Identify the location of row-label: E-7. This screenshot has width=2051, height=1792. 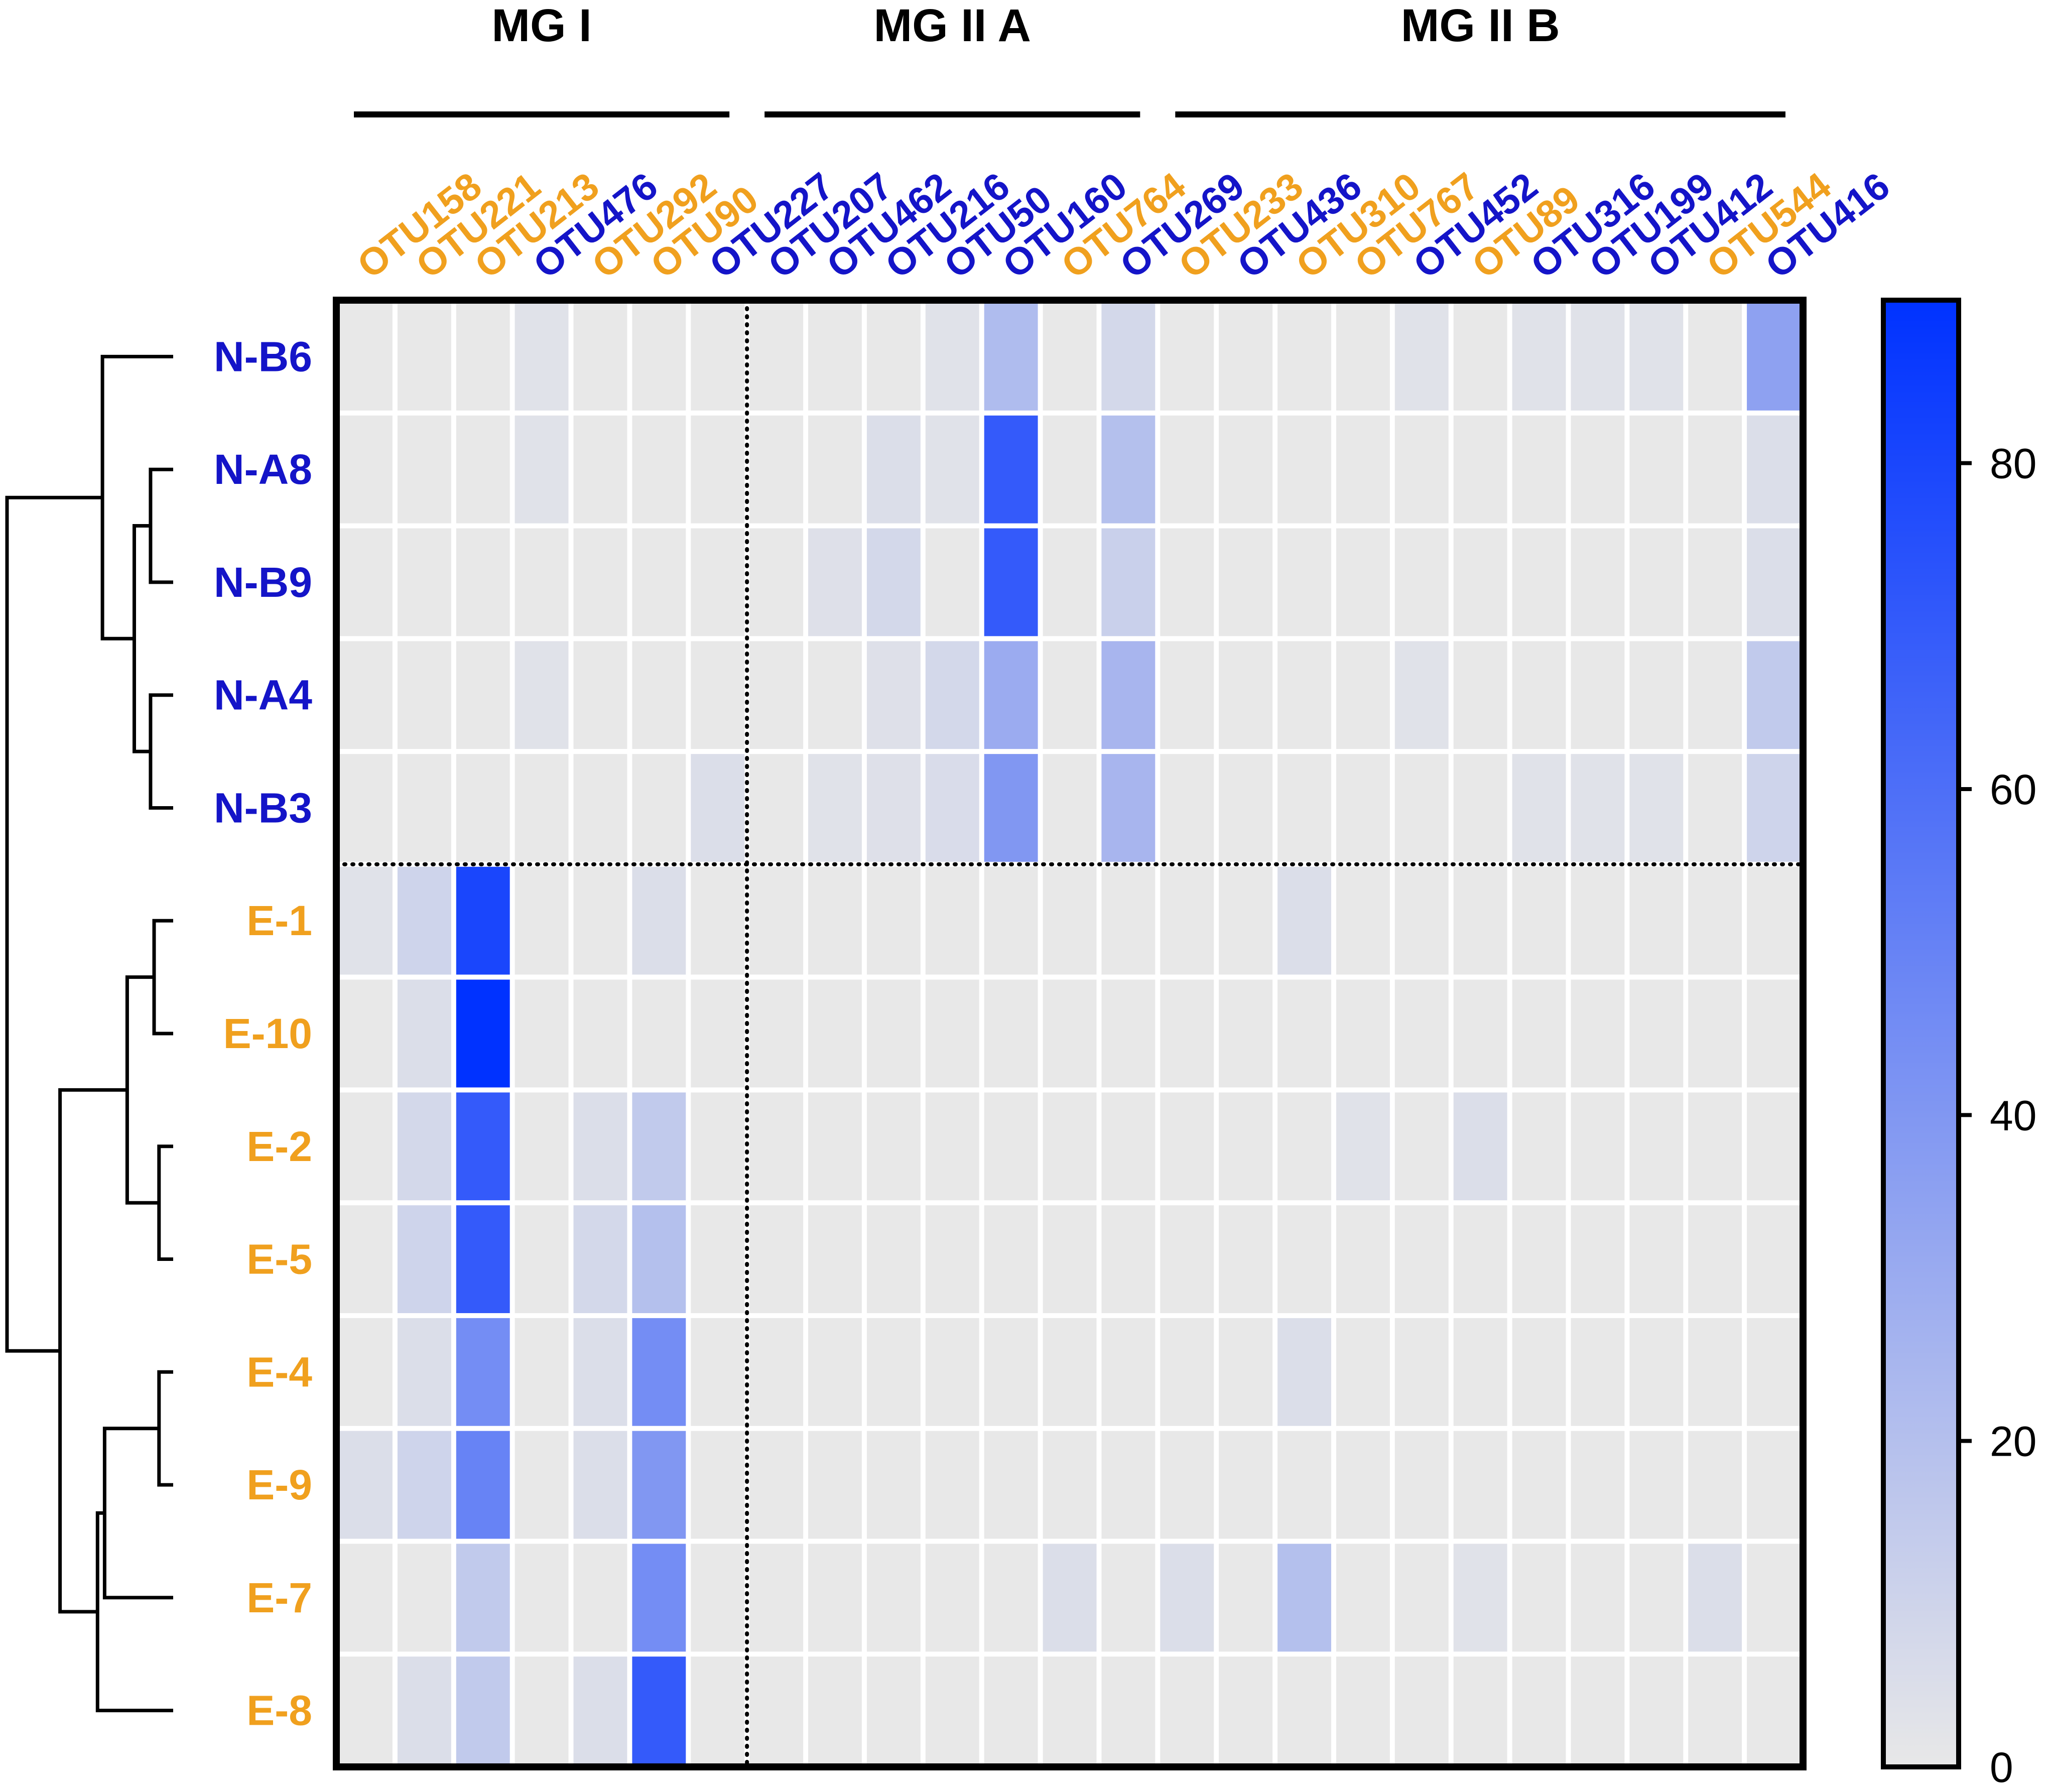
(279, 1597).